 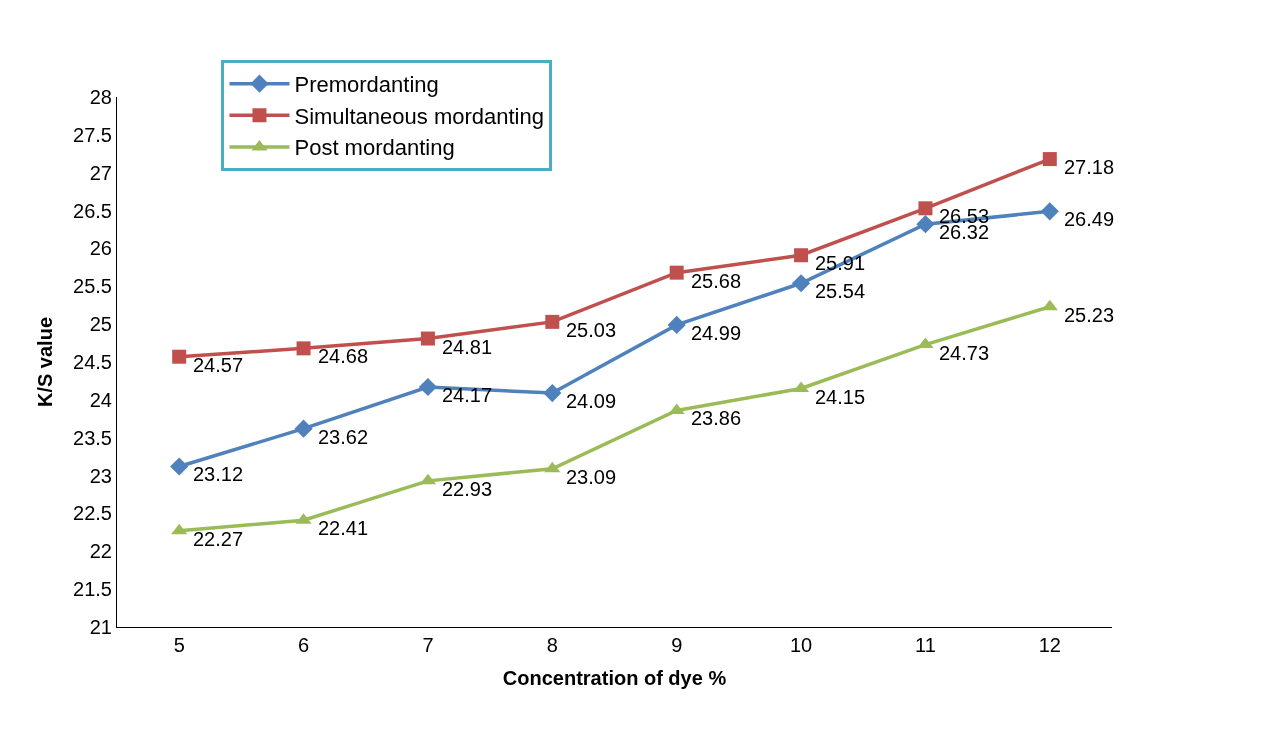 I want to click on legend-label: Simultaneous mordanting, so click(x=419, y=116).